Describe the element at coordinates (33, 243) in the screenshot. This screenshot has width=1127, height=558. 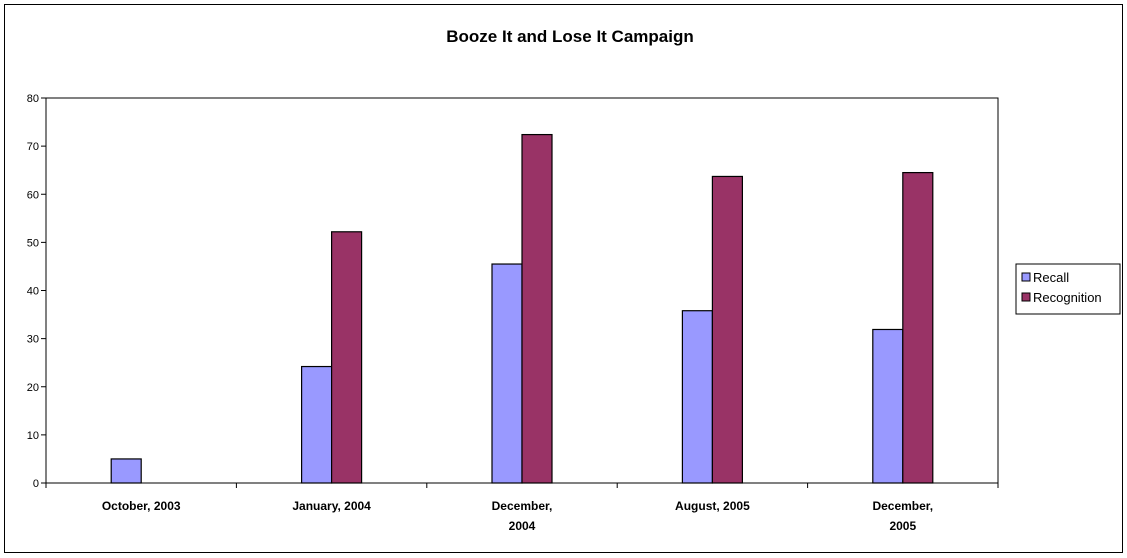
I see `y-tick-label: 50` at that location.